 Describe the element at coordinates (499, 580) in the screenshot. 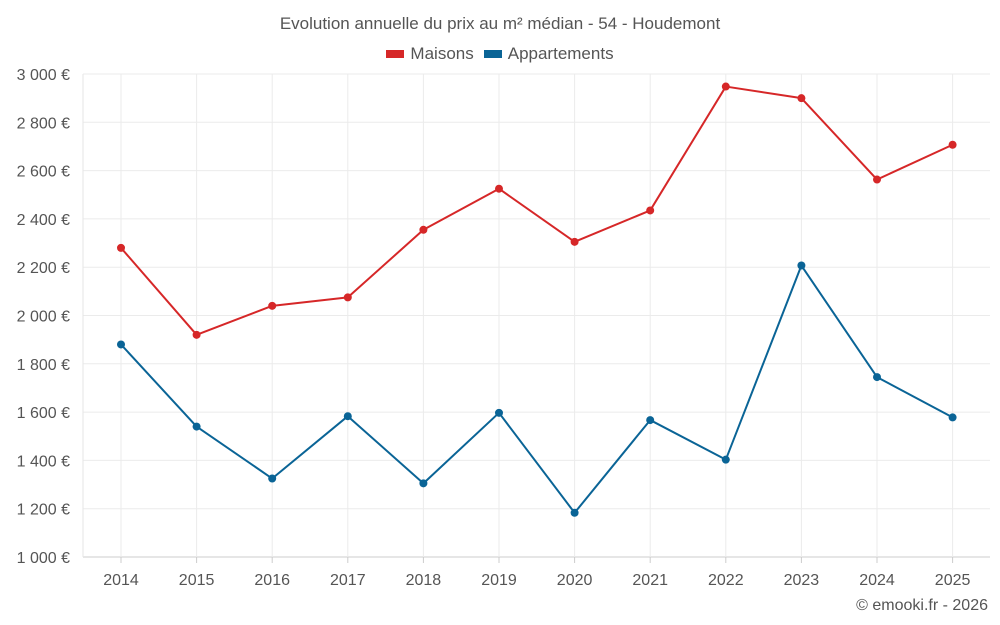

I see `x-tick-label: 2019` at that location.